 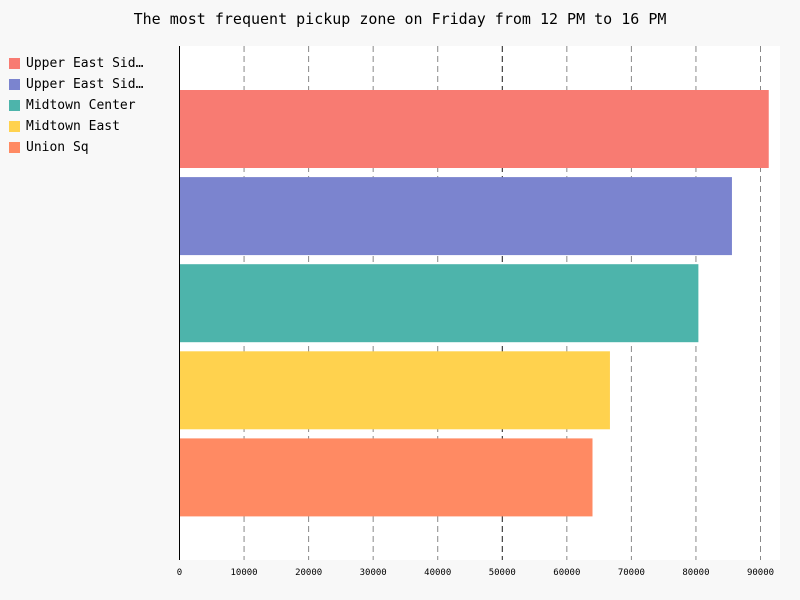 What do you see at coordinates (566, 573) in the screenshot?
I see `x-tick-label: 60000` at bounding box center [566, 573].